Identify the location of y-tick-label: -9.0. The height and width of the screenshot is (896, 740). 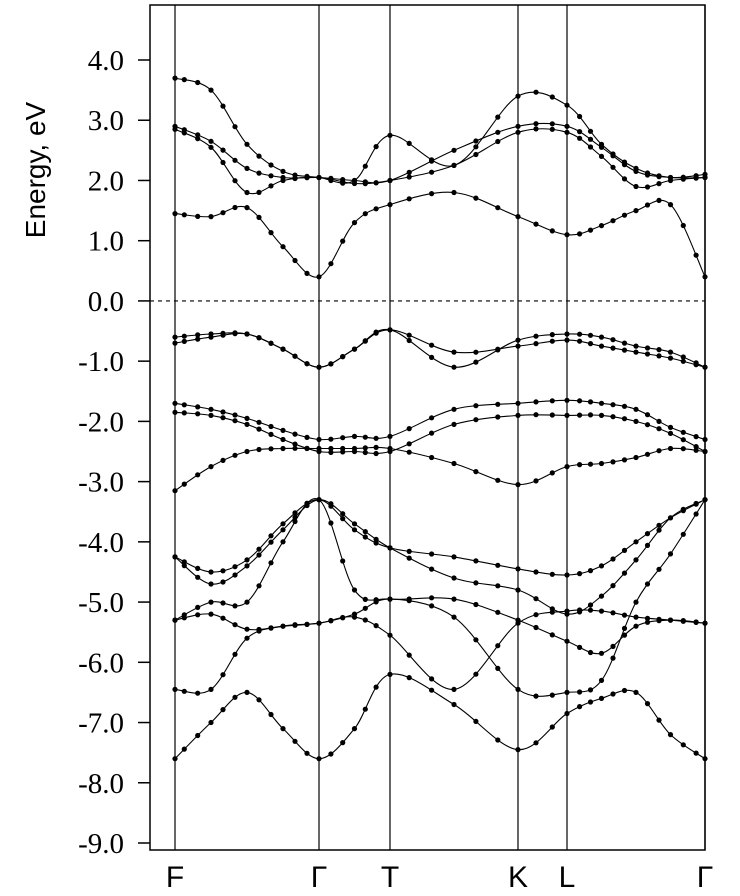
(101, 844).